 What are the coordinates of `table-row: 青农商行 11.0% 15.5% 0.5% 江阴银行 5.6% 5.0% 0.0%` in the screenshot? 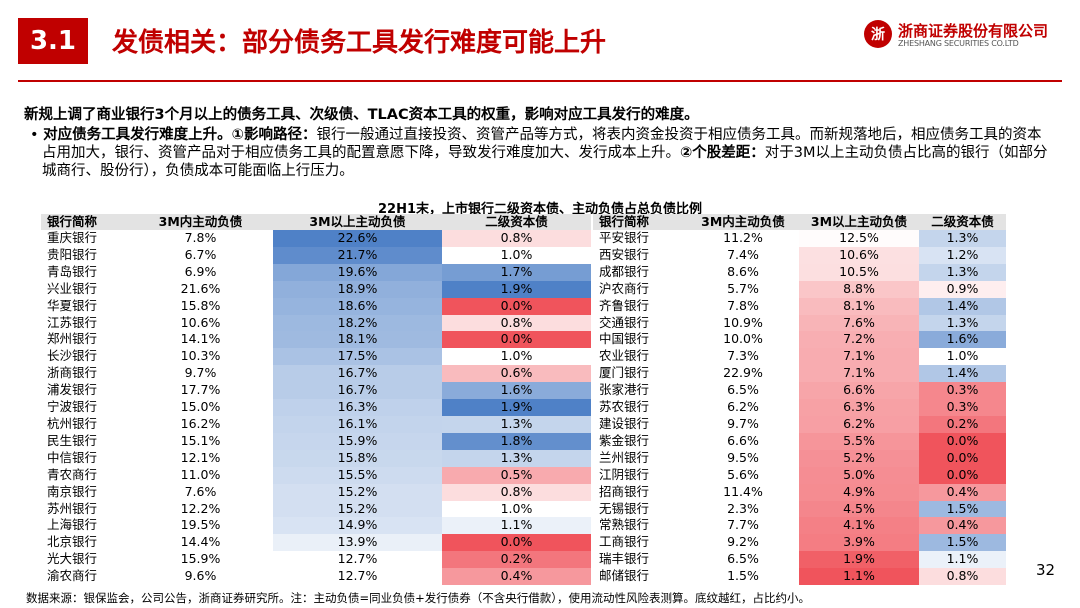 It's located at (523, 475).